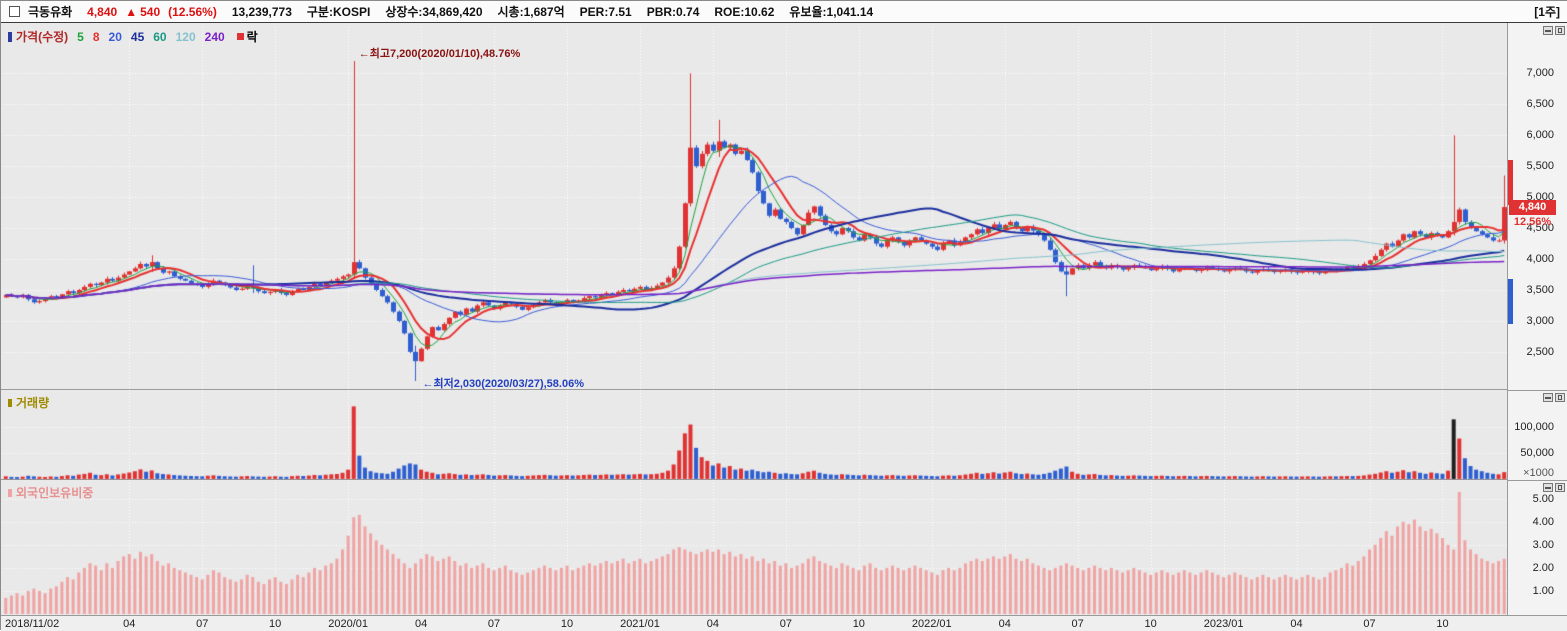  Describe the element at coordinates (503, 383) in the screenshot. I see `low-annotation: ←최저2,030(2020/03/27),58.06%` at that location.